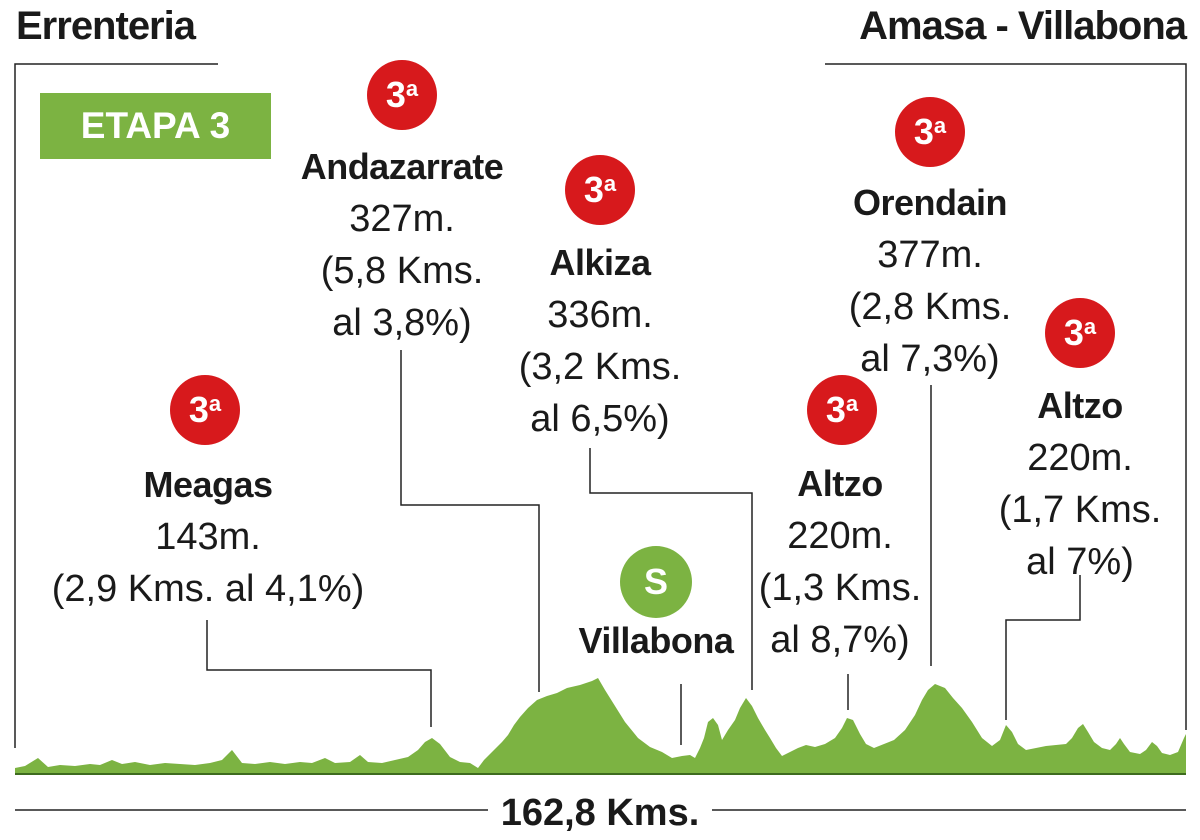 The width and height of the screenshot is (1200, 840). What do you see at coordinates (116, 405) in the screenshot?
I see `frame-line-left` at bounding box center [116, 405].